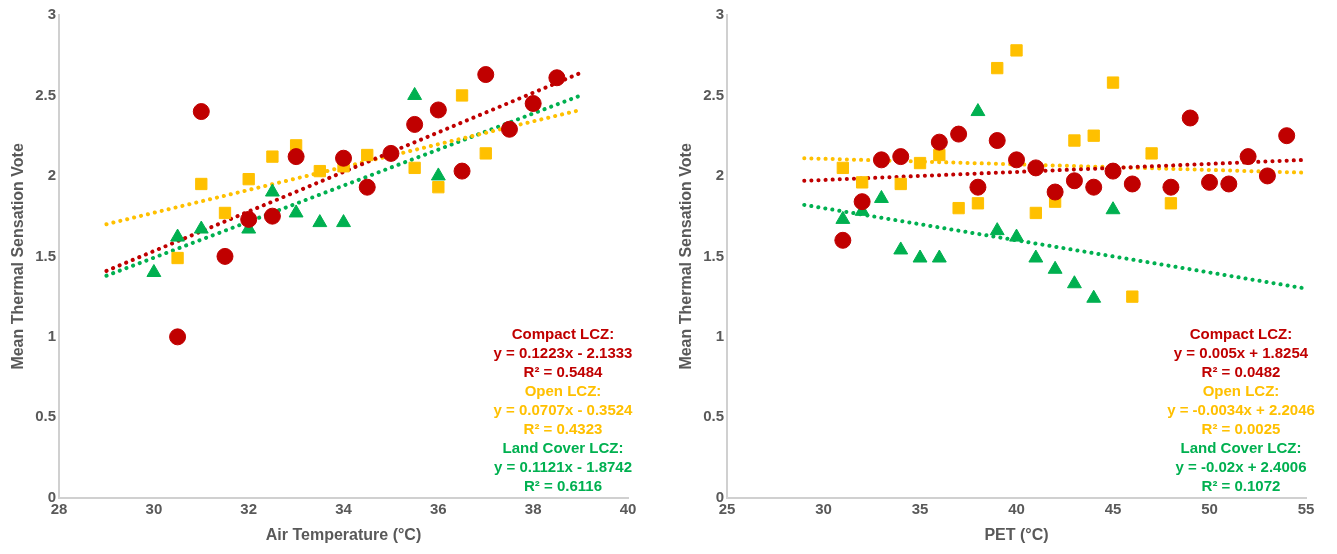  I want to click on x-tick-label: 50, so click(1209, 508).